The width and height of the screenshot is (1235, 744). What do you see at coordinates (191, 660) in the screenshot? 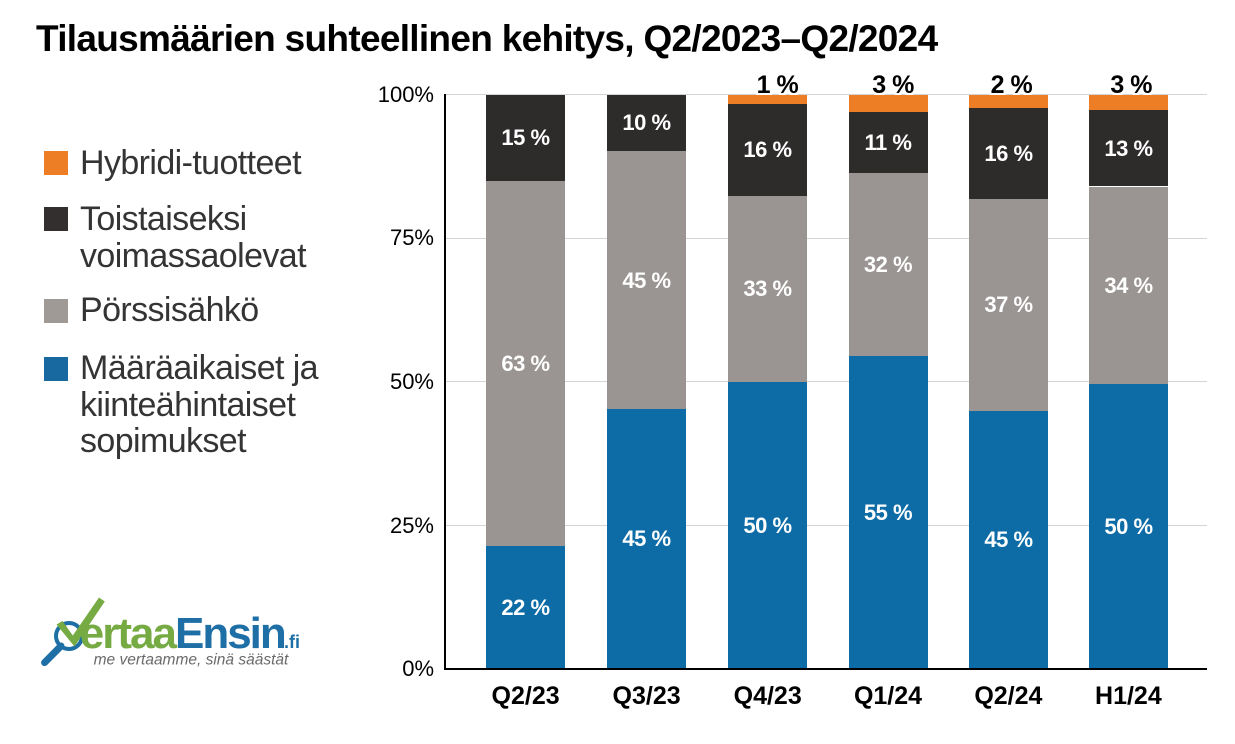
I see `svg-text: me vertaamme, sinä säästät` at bounding box center [191, 660].